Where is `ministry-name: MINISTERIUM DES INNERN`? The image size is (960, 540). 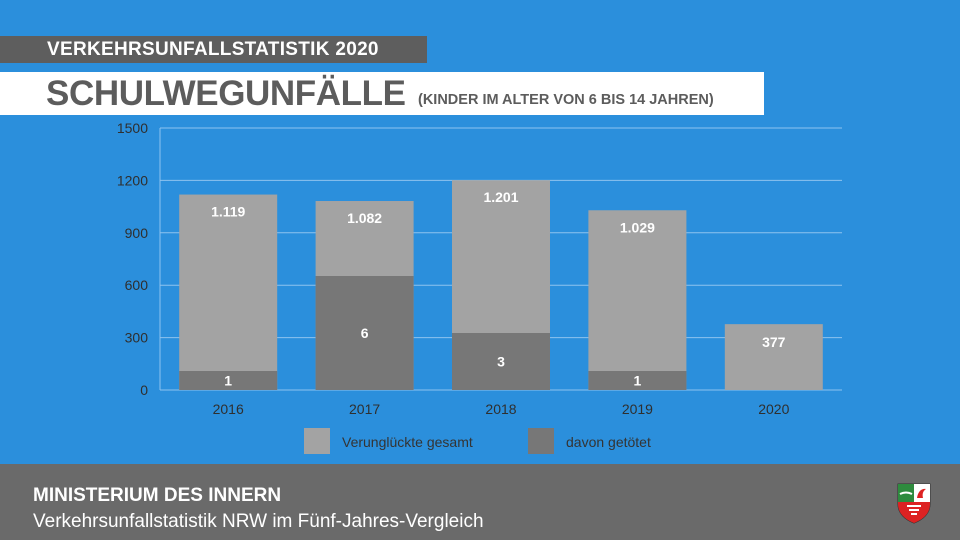
ministry-name: MINISTERIUM DES INNERN is located at coordinates (157, 495).